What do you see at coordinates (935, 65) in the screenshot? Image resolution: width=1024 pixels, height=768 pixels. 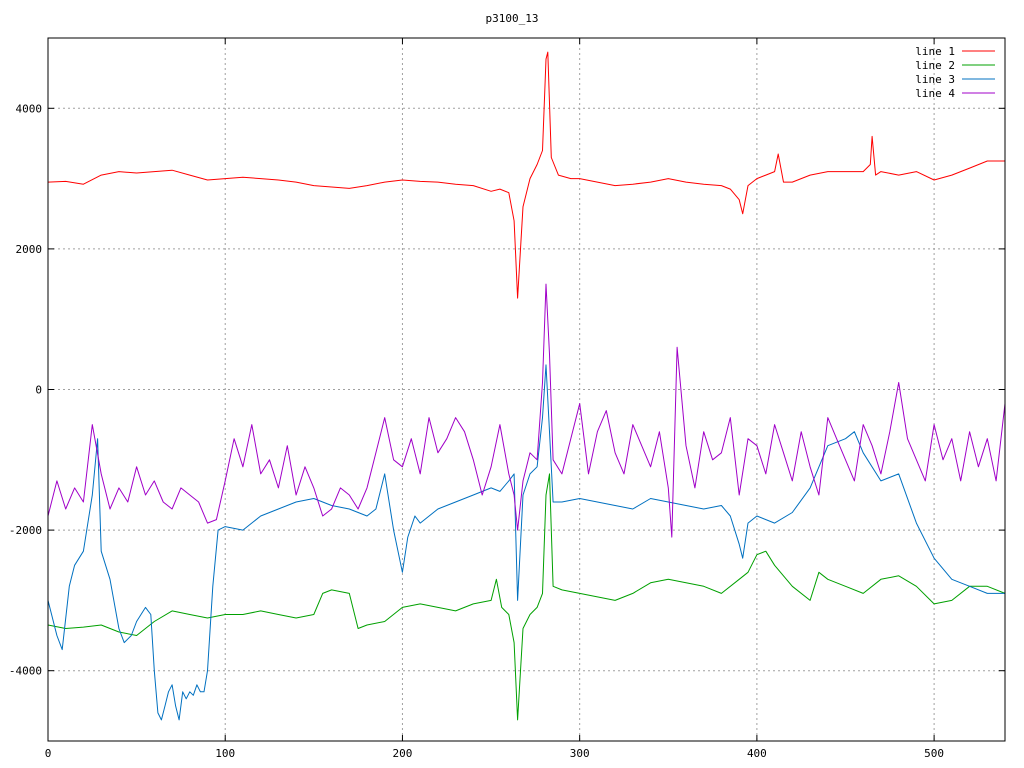 I see `legend-label: line 2` at bounding box center [935, 65].